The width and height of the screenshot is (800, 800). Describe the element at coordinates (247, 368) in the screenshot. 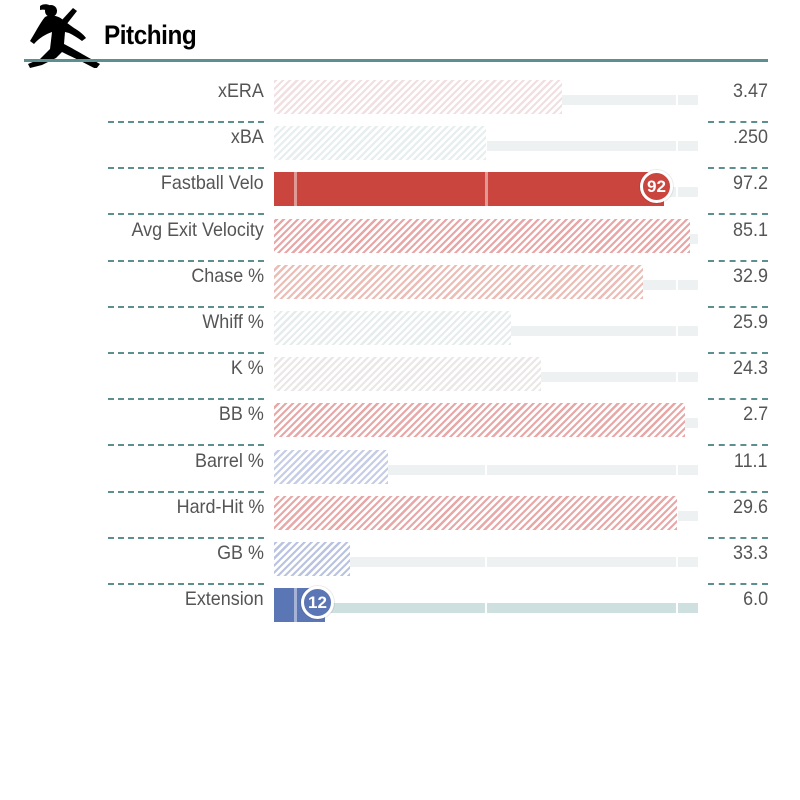

I see `metric-label: K %` at that location.